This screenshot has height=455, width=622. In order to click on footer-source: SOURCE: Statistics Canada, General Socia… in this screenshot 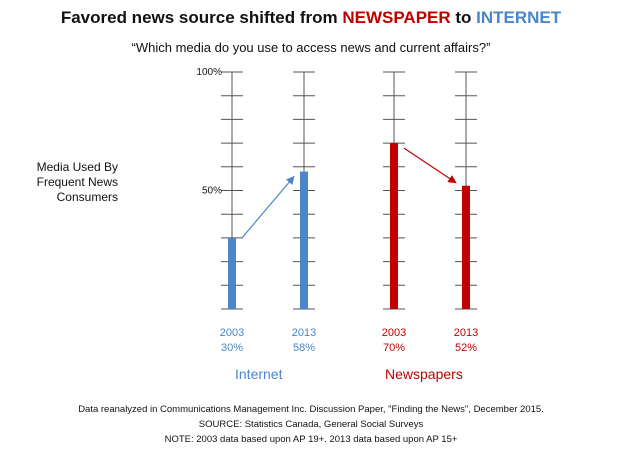, I will do `click(311, 424)`.